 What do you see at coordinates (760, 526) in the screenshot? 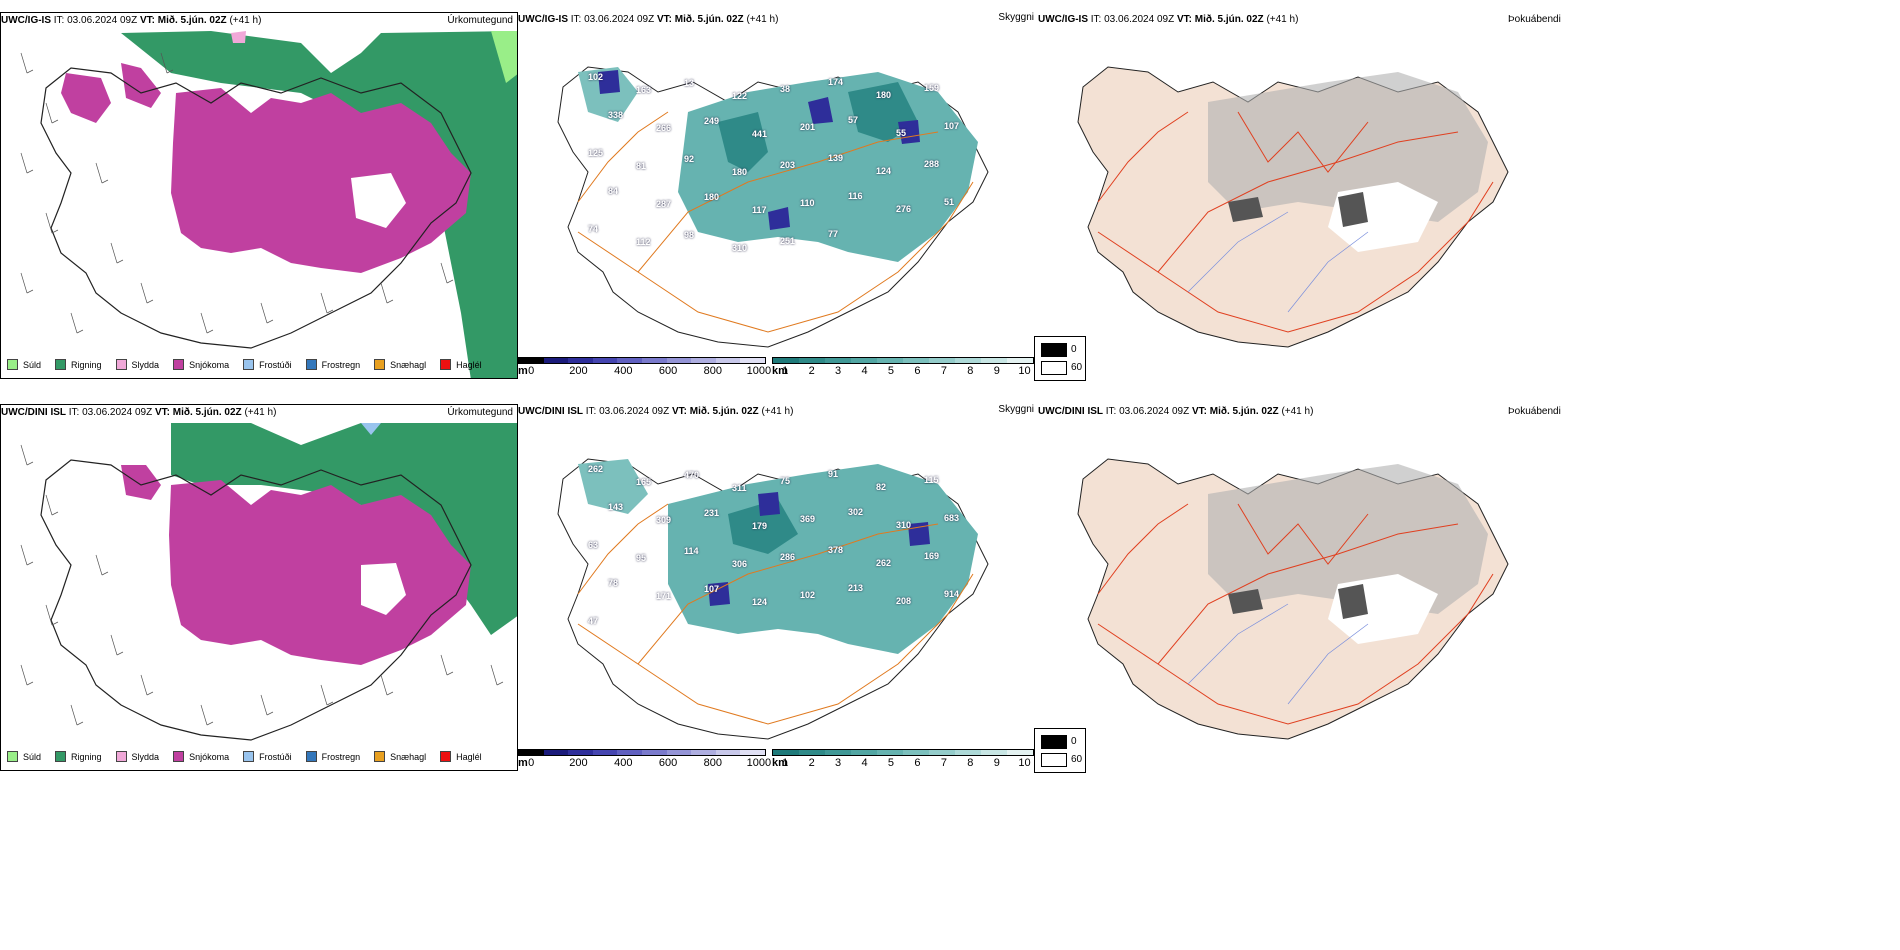
I see `ceiling-value-label: 179` at bounding box center [760, 526].